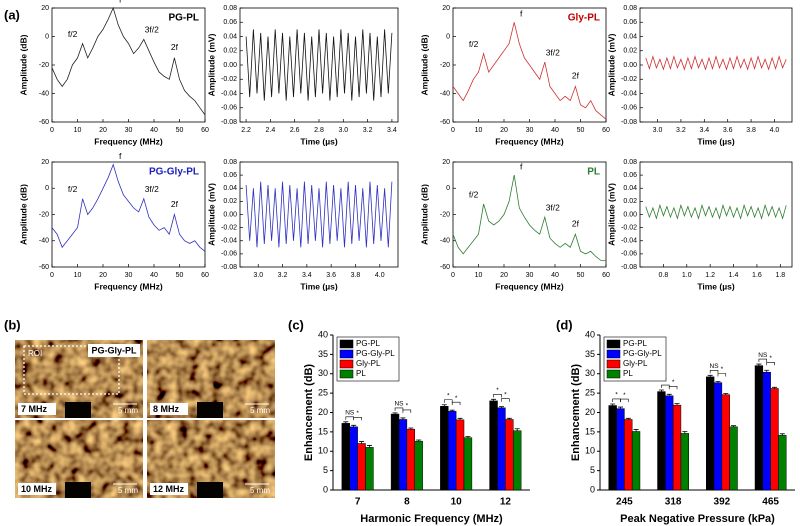 This screenshot has height=526, width=800. What do you see at coordinates (12, 324) in the screenshot?
I see `panel-label: (b)` at bounding box center [12, 324].